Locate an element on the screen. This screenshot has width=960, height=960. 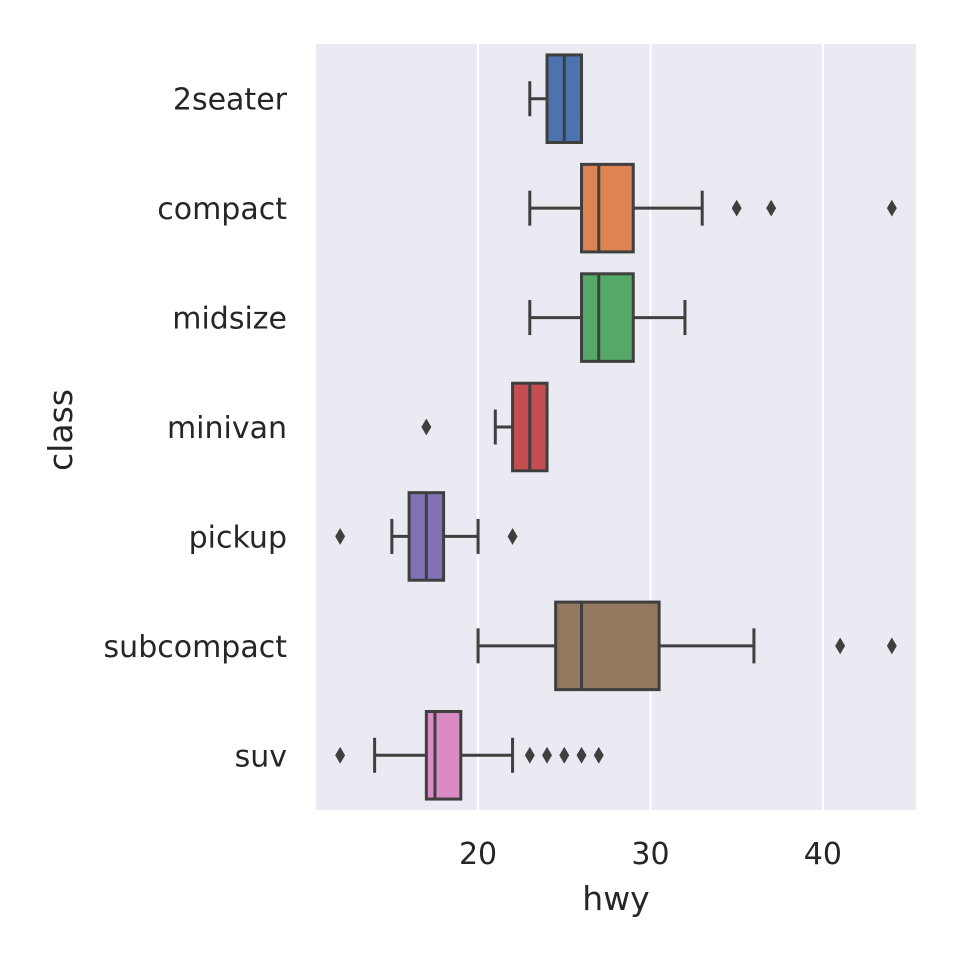
box-midsize is located at coordinates (607, 317).